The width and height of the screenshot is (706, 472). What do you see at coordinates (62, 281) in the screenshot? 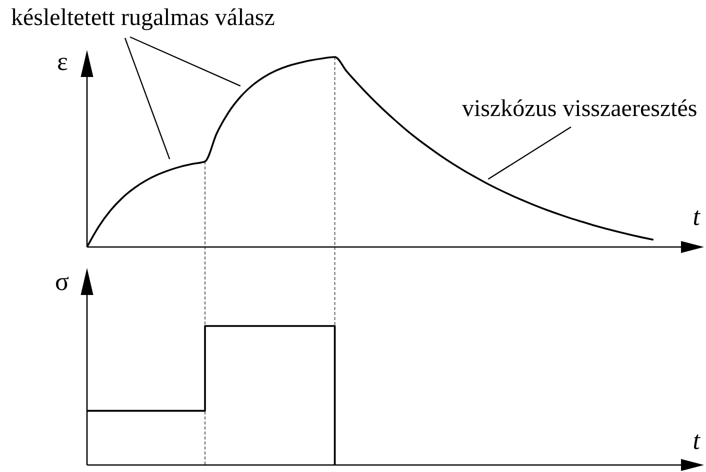
I see `y-axis-title: σ` at bounding box center [62, 281].